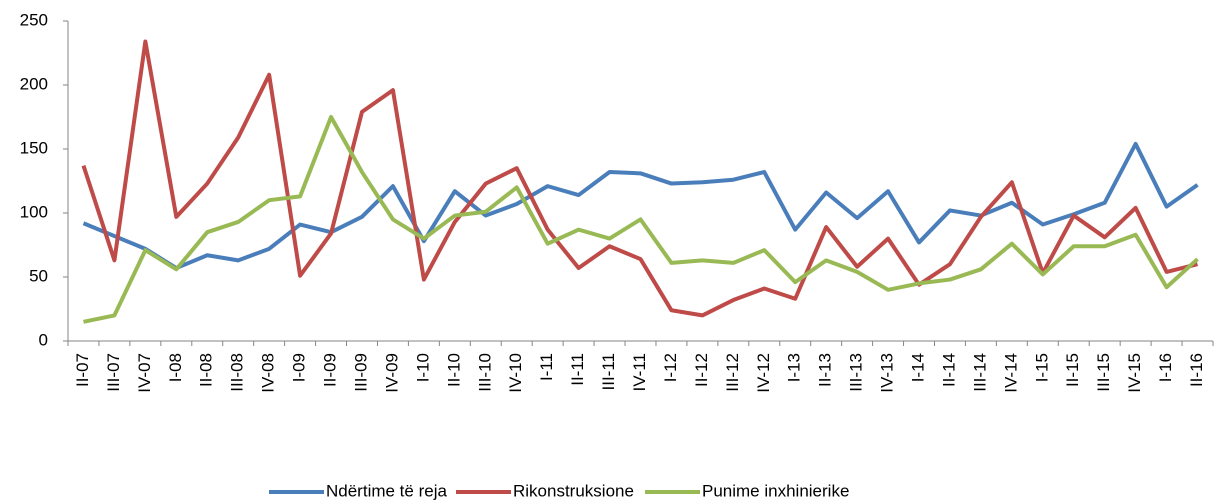 The width and height of the screenshot is (1221, 504). Describe the element at coordinates (82, 370) in the screenshot. I see `x-tick-label: II-07` at that location.